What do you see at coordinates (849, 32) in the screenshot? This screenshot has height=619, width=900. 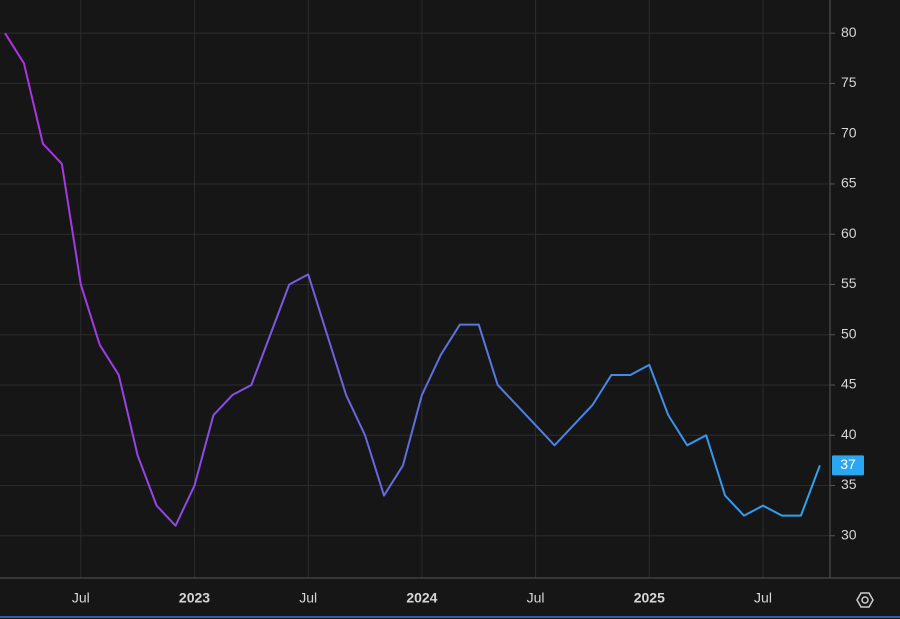 I see `y-tick-label: 80` at bounding box center [849, 32].